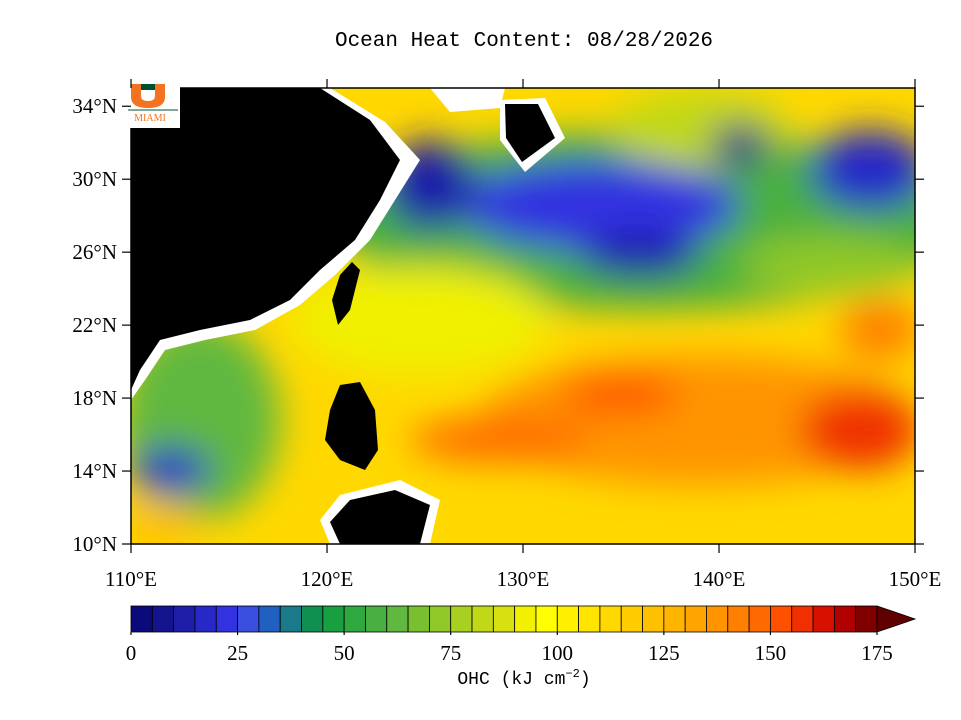  I want to click on x-tick-label: 150°E, so click(915, 579).